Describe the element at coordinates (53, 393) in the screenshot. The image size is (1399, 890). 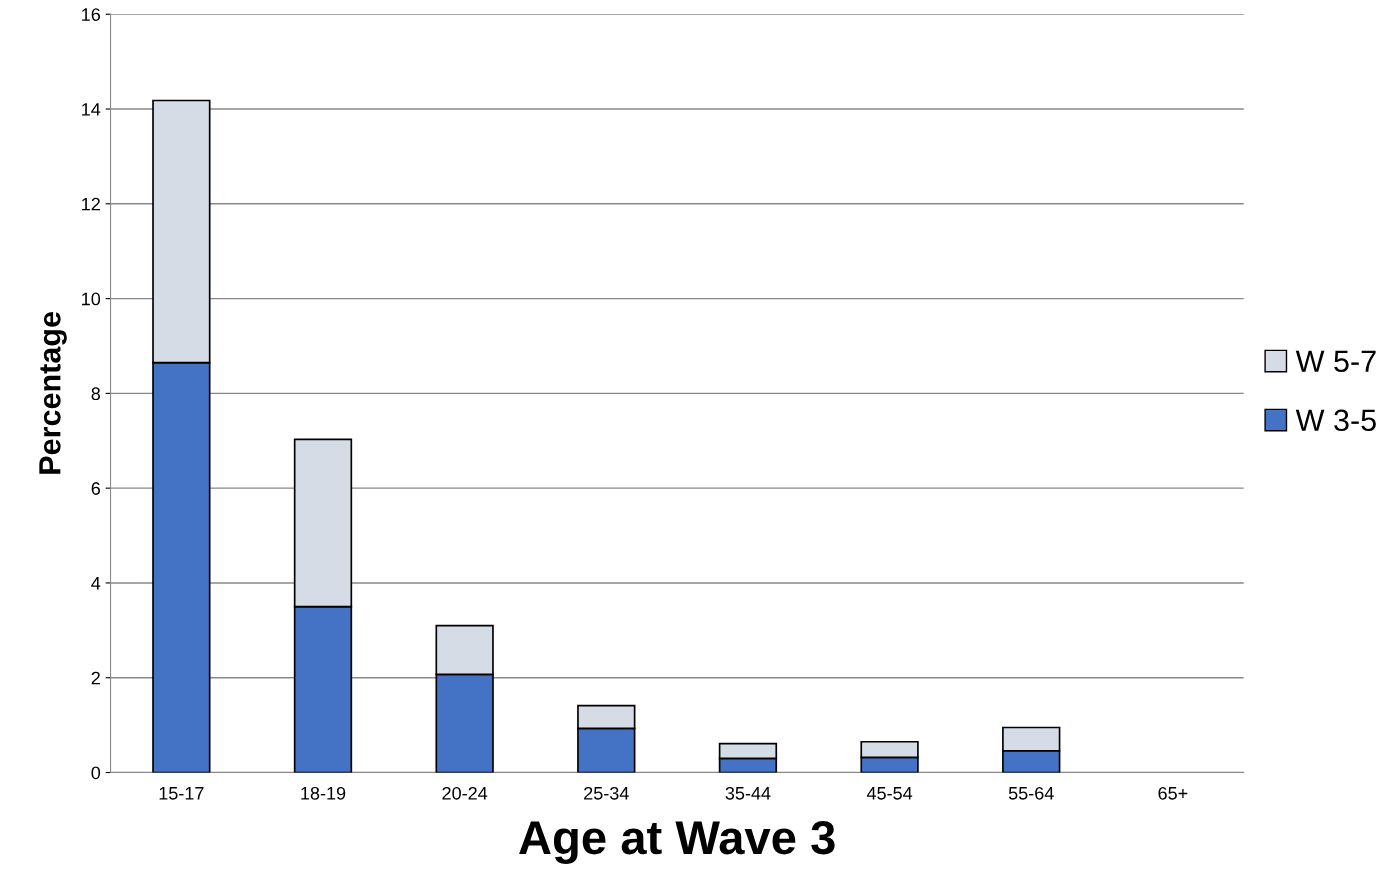
I see `y-axis-title: Percentage` at that location.